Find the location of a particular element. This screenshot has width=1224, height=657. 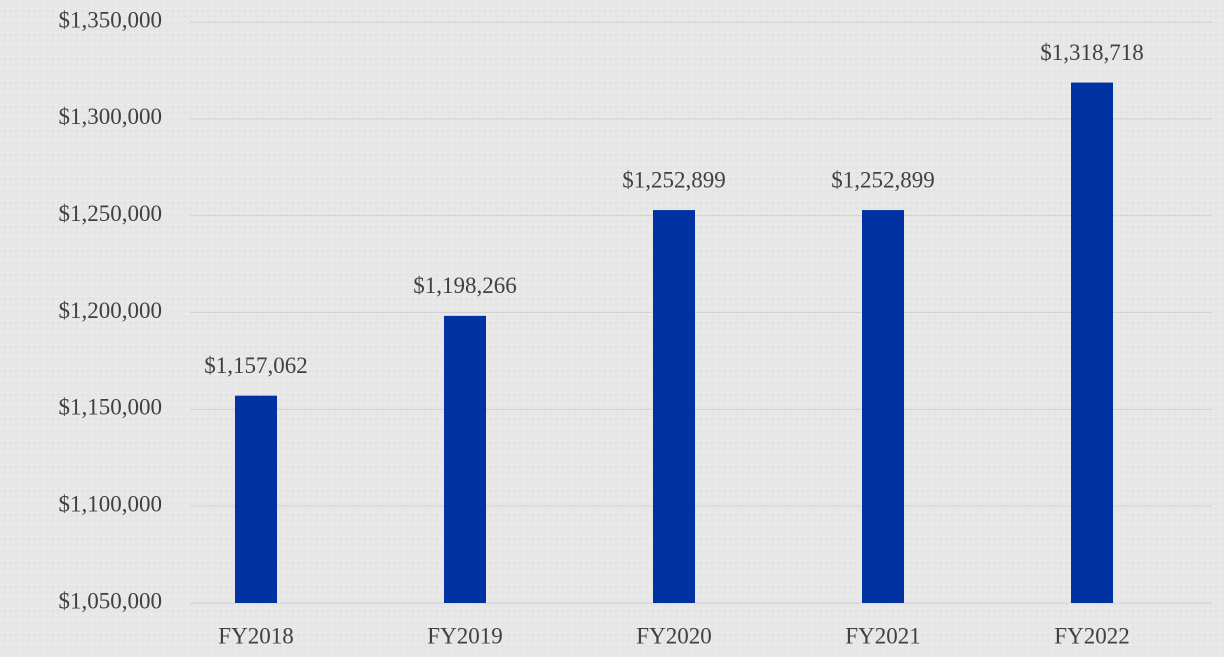

y-tick-label: $1,150,000 is located at coordinates (111, 407).